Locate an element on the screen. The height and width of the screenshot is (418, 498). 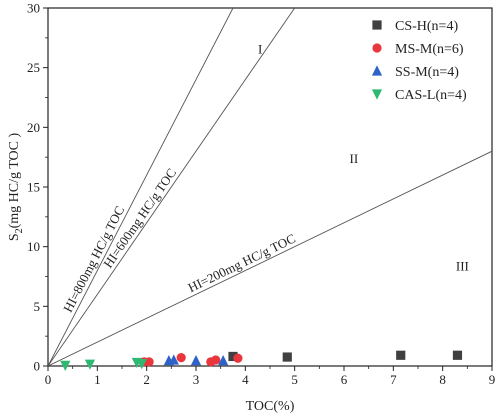
legend: CS-H(n=4) MS-M(n=6) SS-M(n=4) CAS-L(n=4) is located at coordinates (419, 61).